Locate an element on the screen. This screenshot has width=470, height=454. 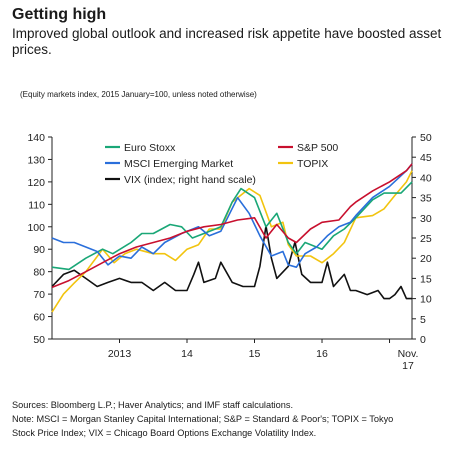
legend-label: S&P 500 is located at coordinates (317, 148).